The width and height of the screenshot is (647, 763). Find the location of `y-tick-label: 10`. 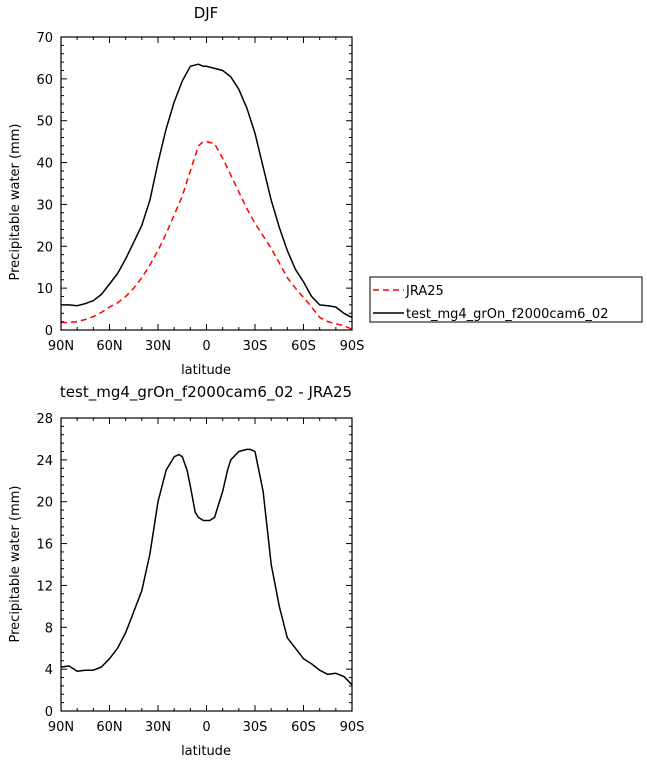

y-tick-label: 10 is located at coordinates (44, 289).